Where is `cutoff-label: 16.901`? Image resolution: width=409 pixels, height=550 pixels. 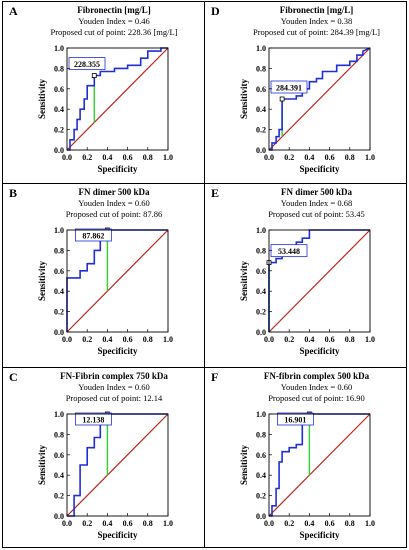
cutoff-label: 16.901 is located at coordinates (295, 420).